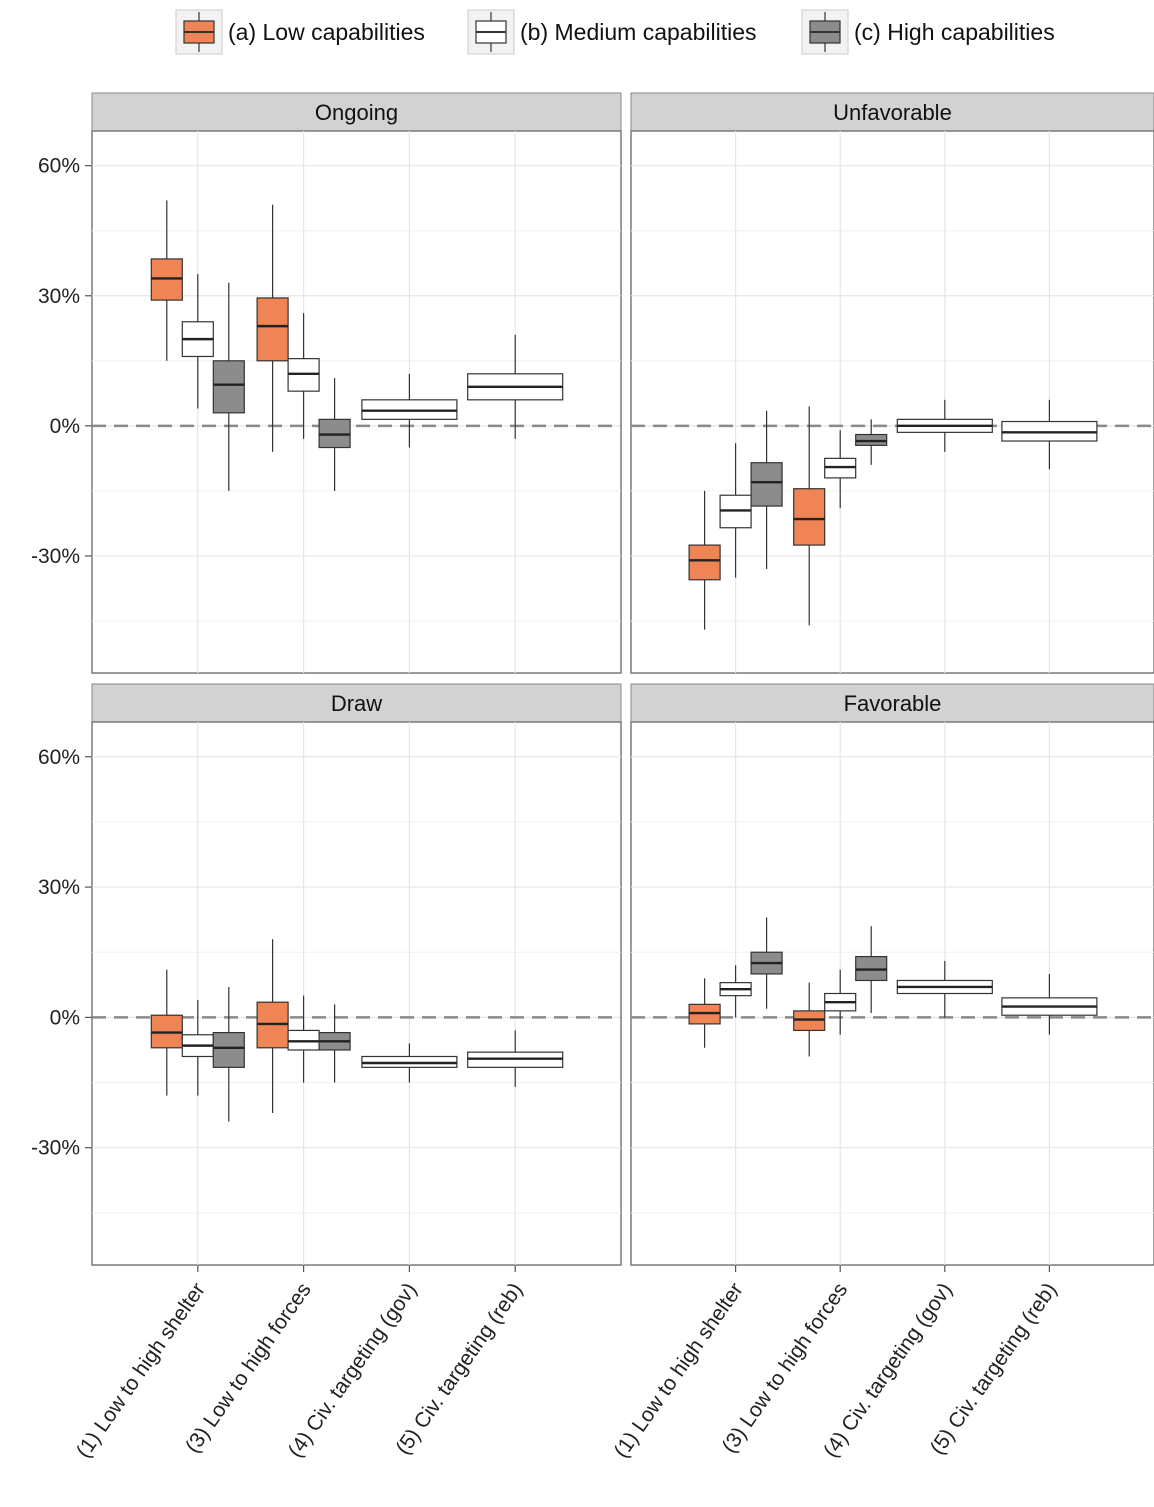 This screenshot has height=1507, width=1154. Describe the element at coordinates (356, 703) in the screenshot. I see `panel-title: Draw` at that location.